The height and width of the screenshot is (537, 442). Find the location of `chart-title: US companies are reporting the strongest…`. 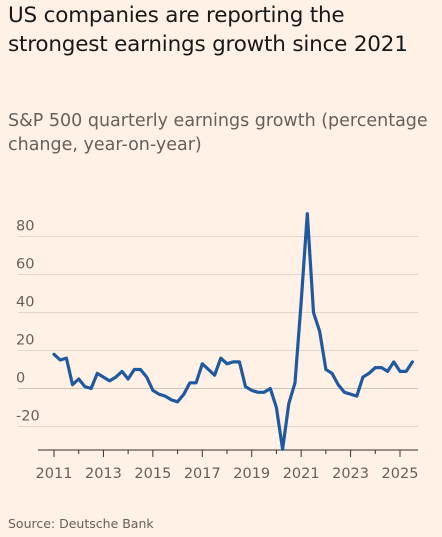

chart-title: US companies are reporting the strongest… is located at coordinates (208, 30).